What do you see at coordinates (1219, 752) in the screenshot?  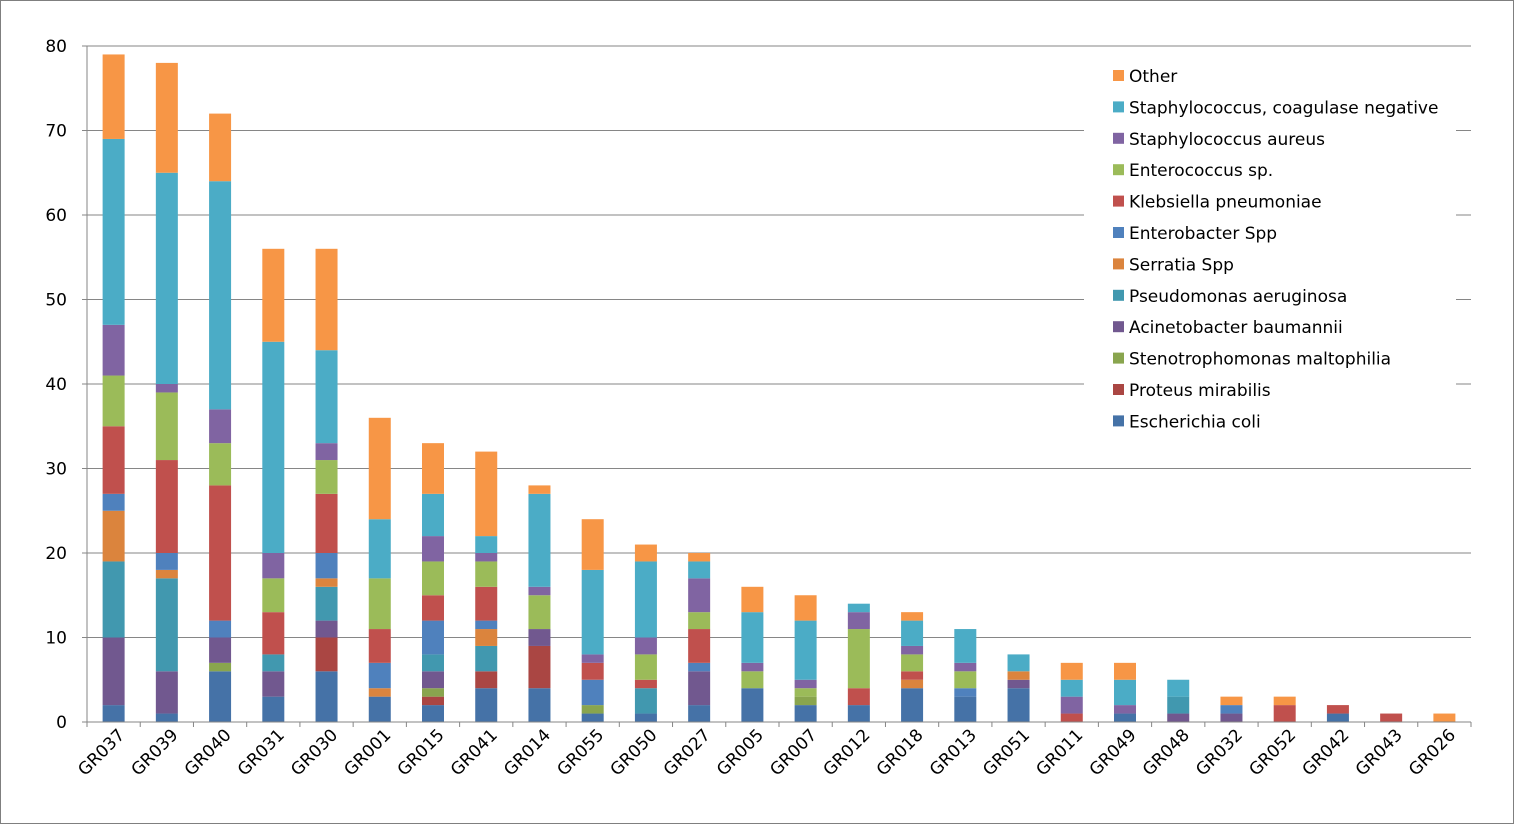 I see `x-category-label: GR032` at bounding box center [1219, 752].